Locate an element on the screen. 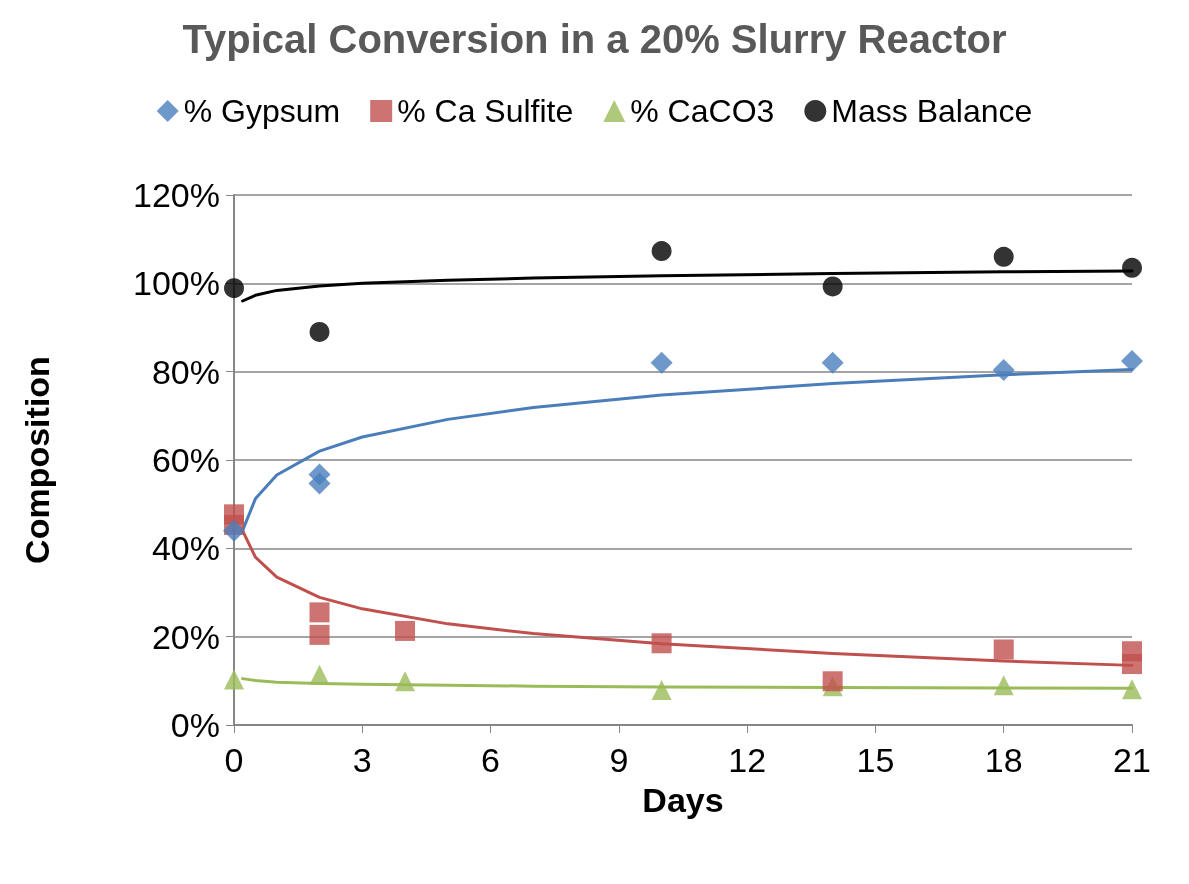 This screenshot has width=1189, height=884. x-axis-title: Days is located at coordinates (683, 800).